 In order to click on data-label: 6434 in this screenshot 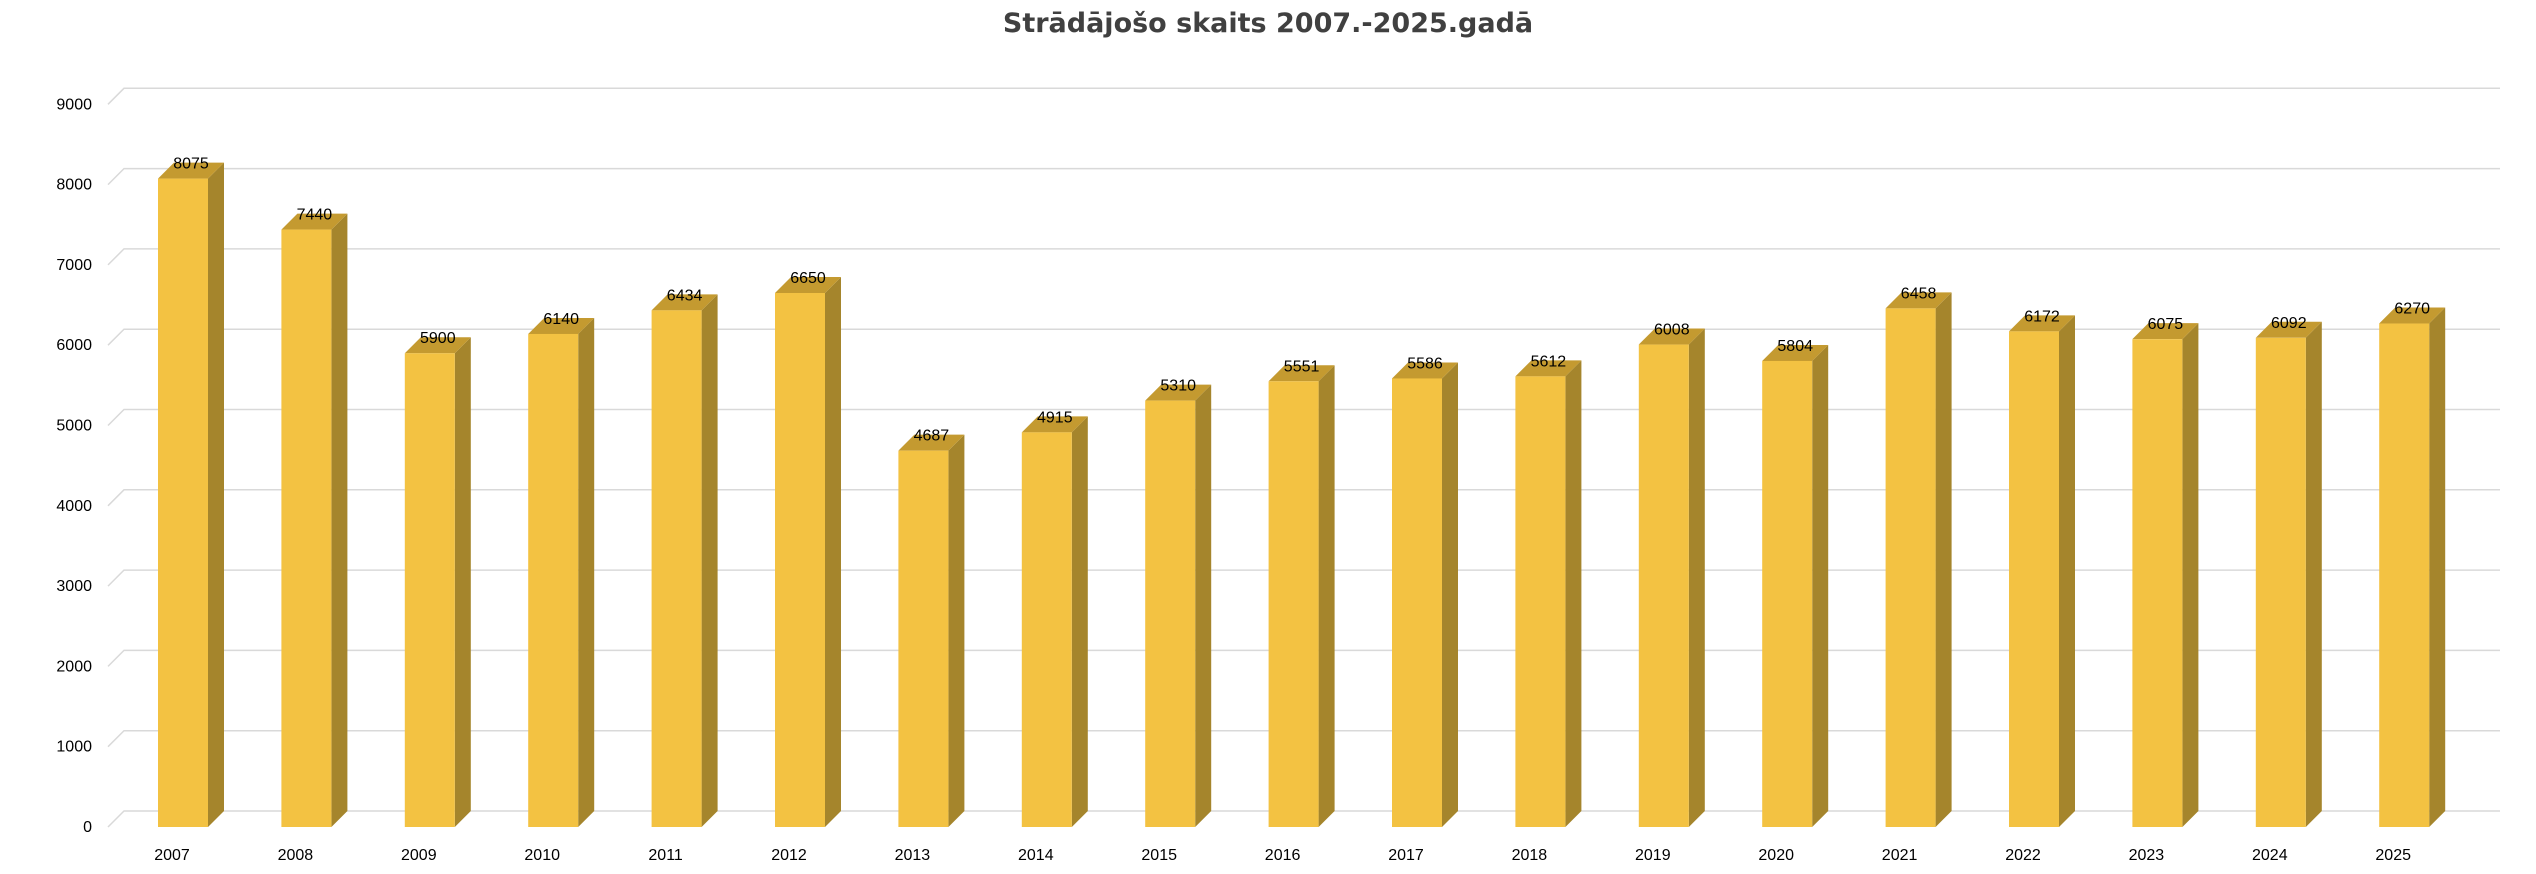, I will do `click(685, 295)`.